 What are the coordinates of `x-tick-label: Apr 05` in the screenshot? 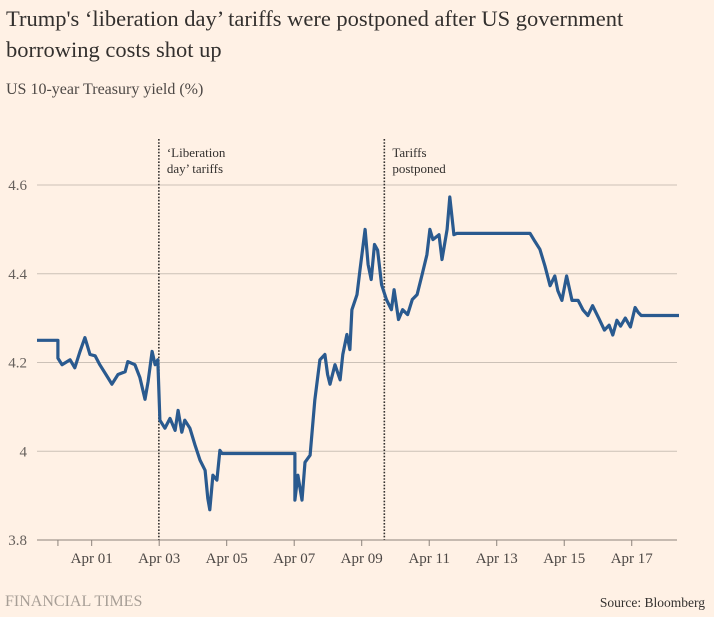 It's located at (227, 559).